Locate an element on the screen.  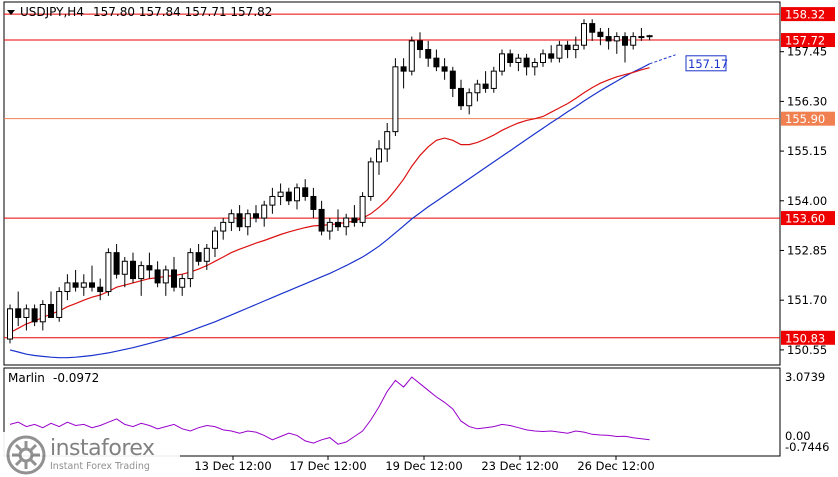
level-tag-155.90: 155.90 is located at coordinates (805, 119).